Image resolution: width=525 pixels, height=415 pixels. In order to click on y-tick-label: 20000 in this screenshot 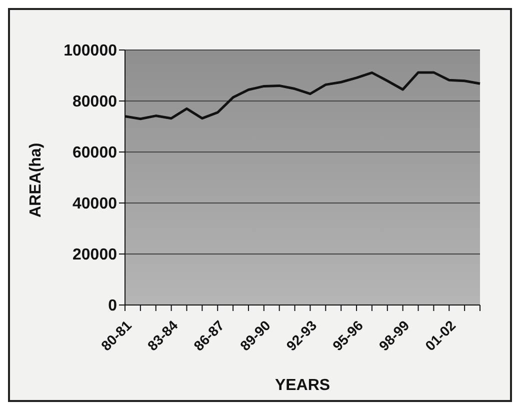, I will do `click(95, 255)`.